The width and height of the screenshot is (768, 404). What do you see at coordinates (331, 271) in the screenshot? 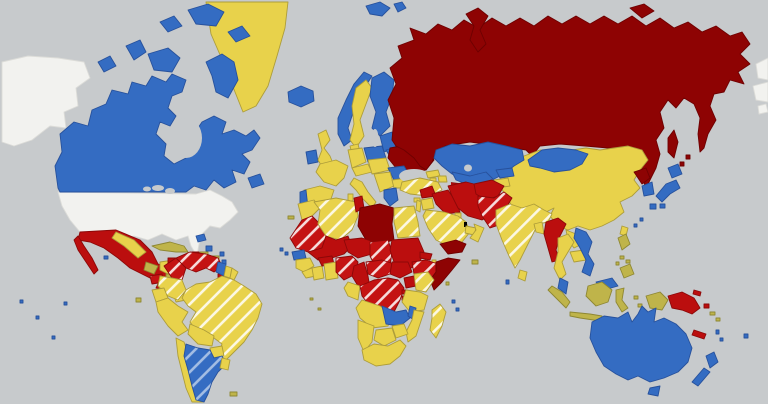
I see `region-ghana` at bounding box center [331, 271].